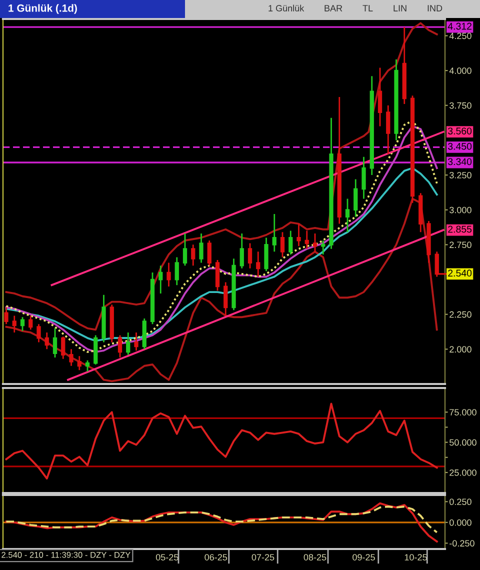 The height and width of the screenshot is (570, 480). Describe the element at coordinates (460, 146) in the screenshot. I see `ref-line-label: 3.450` at that location.